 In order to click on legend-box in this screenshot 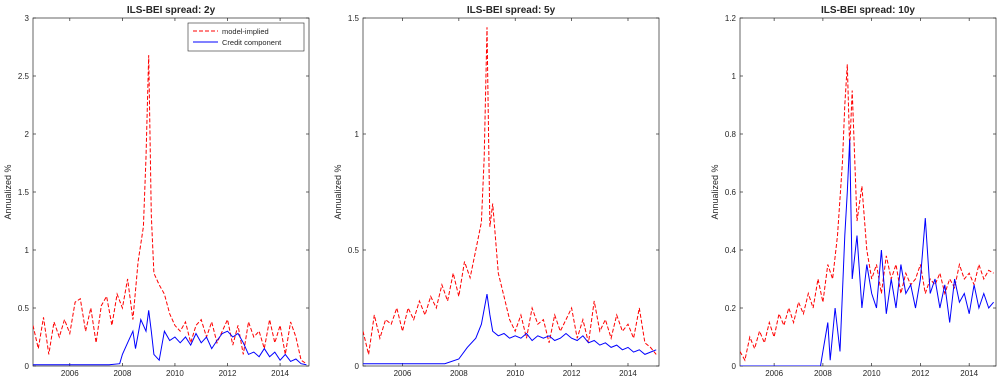, I will do `click(246, 37)`.